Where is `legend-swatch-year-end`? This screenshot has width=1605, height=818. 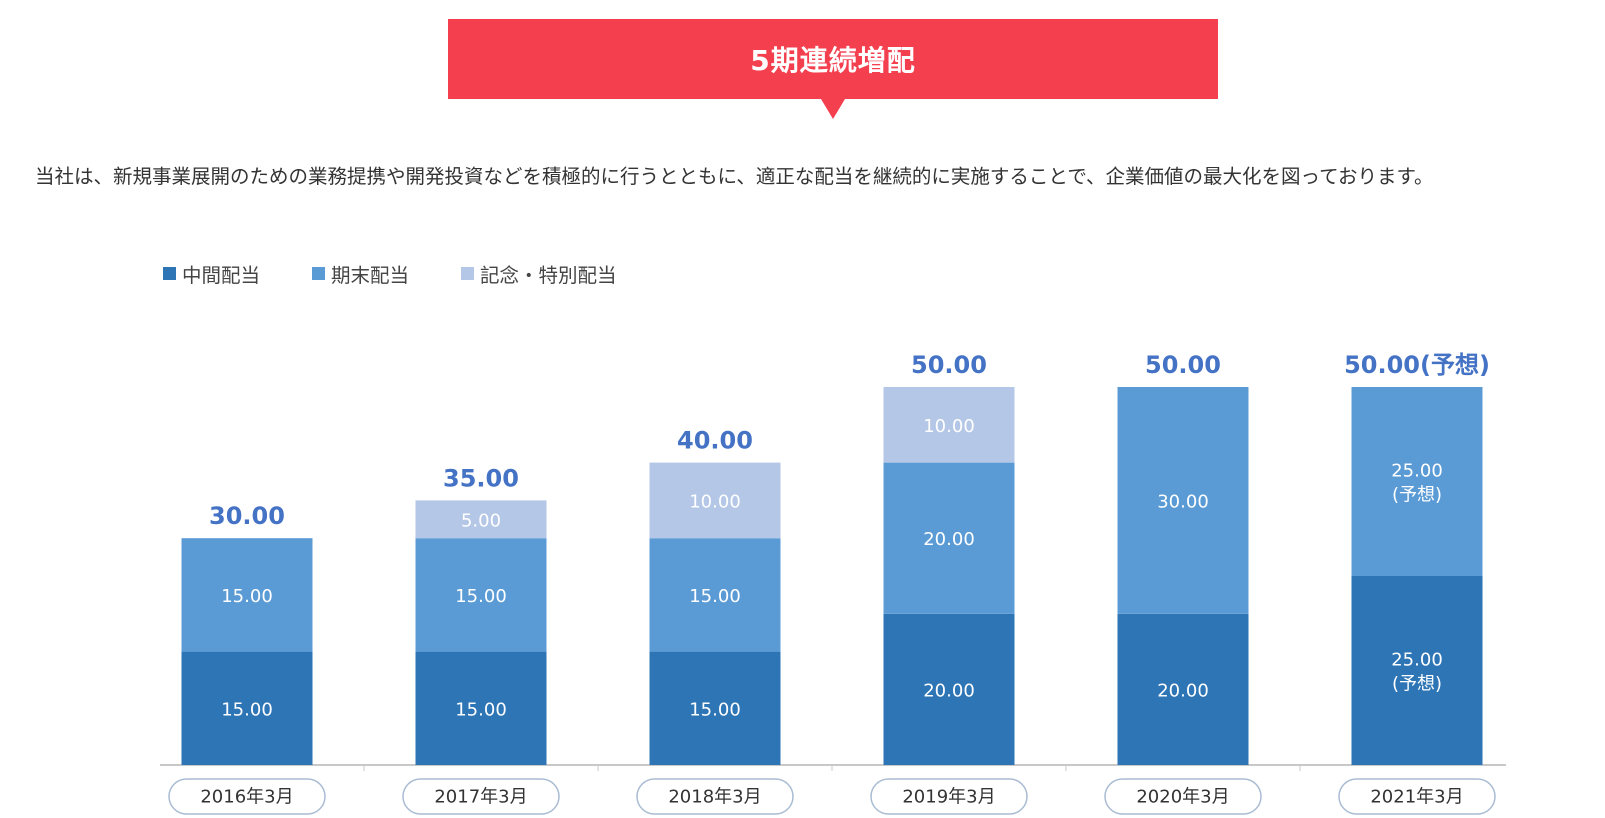
legend-swatch-year-end is located at coordinates (319, 273).